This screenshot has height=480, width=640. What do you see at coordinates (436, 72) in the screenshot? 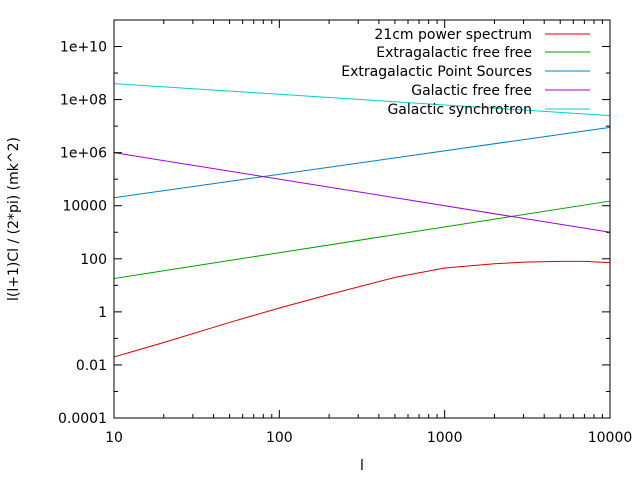
I see `legend-label: Extragalactic Point Sources` at bounding box center [436, 72].